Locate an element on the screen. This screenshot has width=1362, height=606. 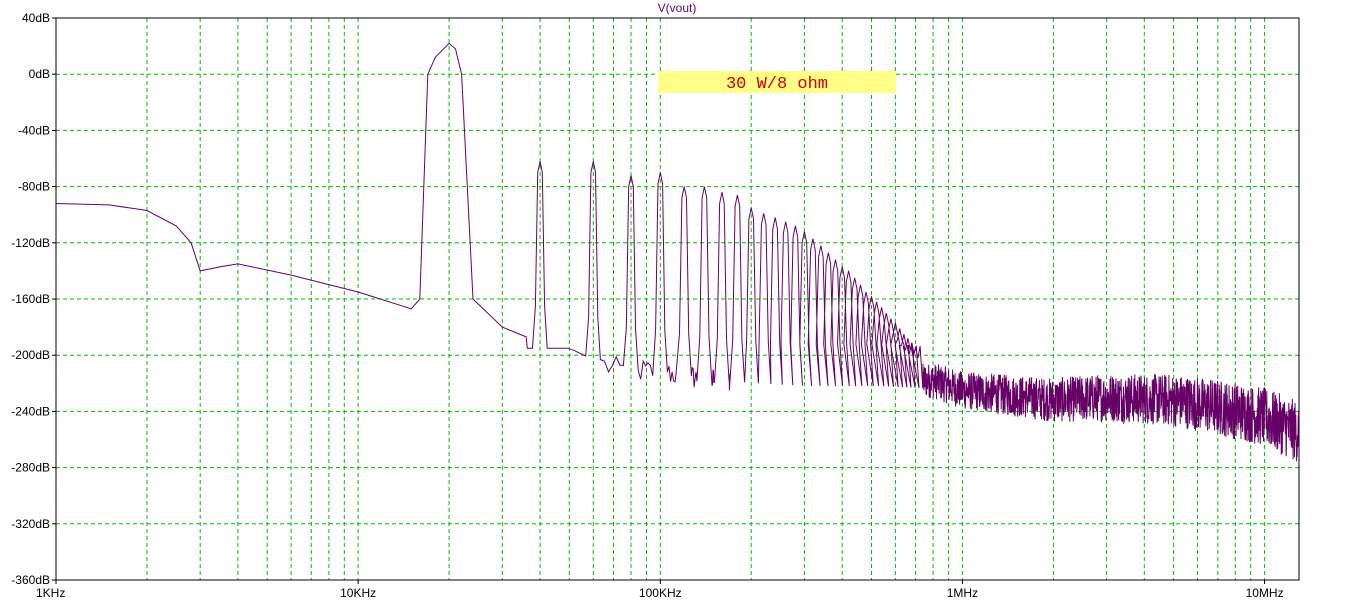
x-tick-label: 1MHz is located at coordinates (962, 593).